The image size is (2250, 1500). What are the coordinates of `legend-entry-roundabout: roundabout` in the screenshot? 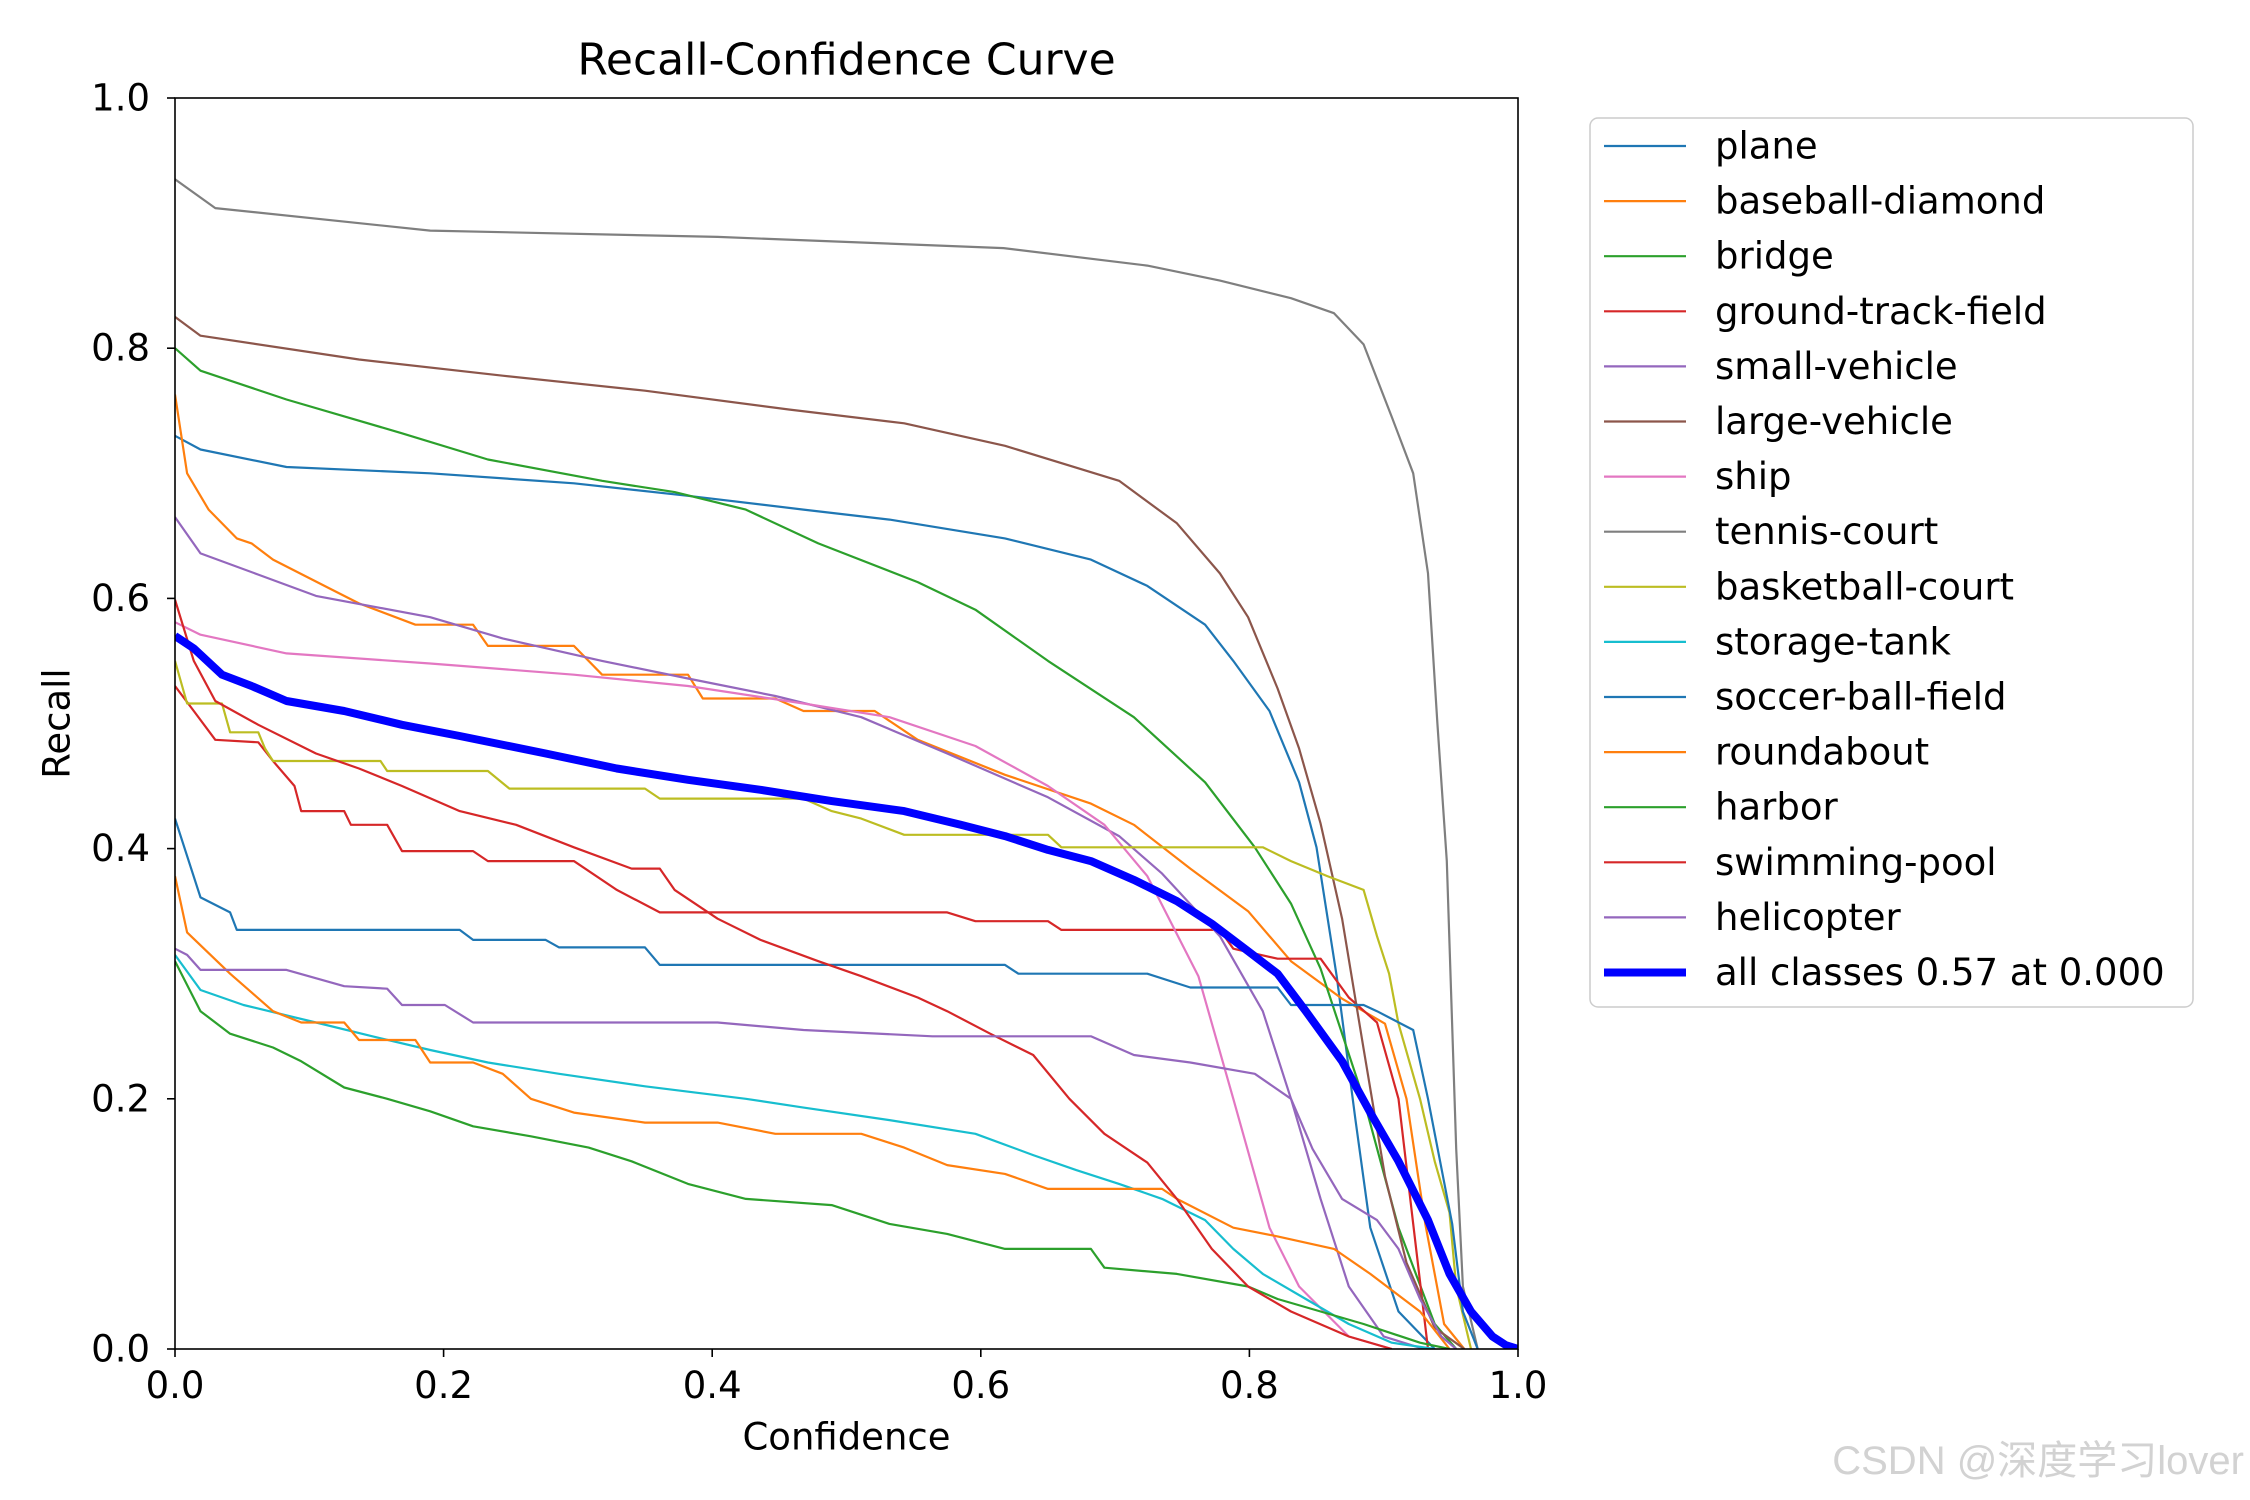 It's located at (1766, 752).